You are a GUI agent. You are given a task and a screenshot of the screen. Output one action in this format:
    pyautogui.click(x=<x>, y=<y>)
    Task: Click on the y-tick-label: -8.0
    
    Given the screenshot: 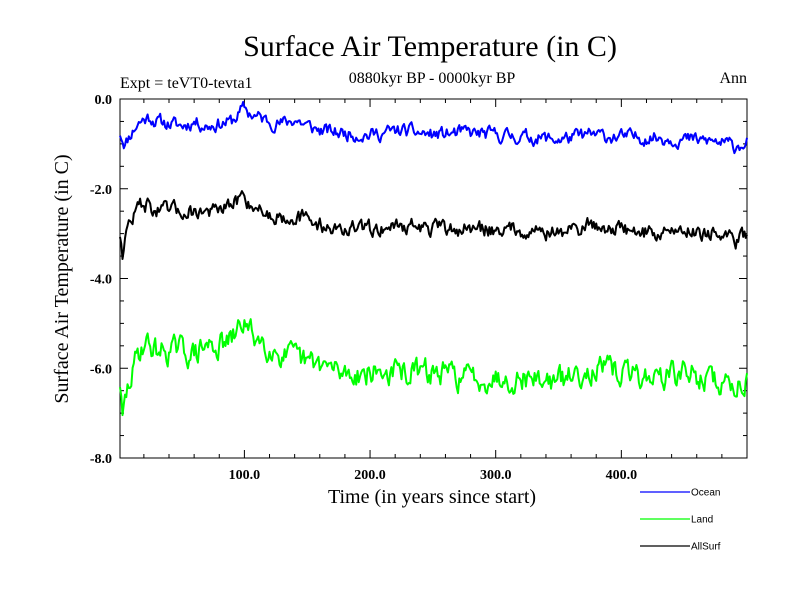 What is the action you would take?
    pyautogui.click(x=101, y=459)
    